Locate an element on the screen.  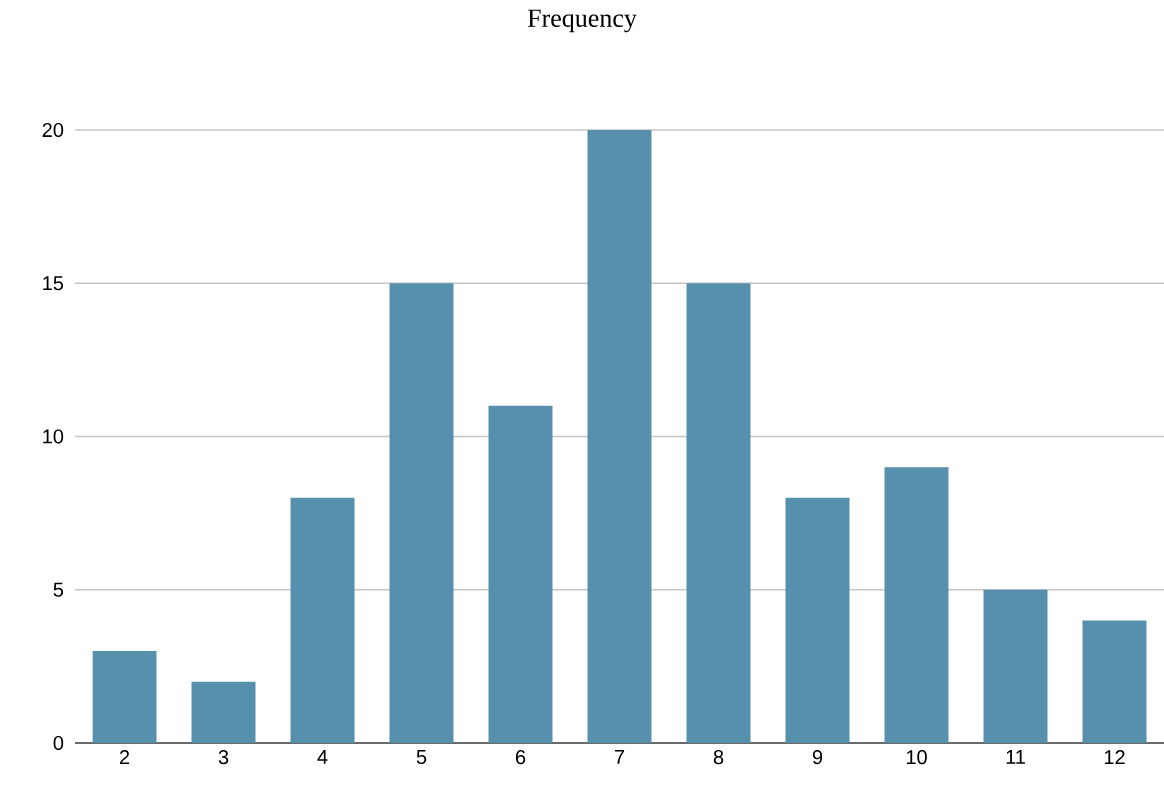
x-tick-label: 5 is located at coordinates (421, 757).